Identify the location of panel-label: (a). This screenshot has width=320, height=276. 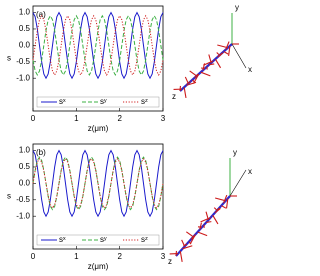
(41, 14).